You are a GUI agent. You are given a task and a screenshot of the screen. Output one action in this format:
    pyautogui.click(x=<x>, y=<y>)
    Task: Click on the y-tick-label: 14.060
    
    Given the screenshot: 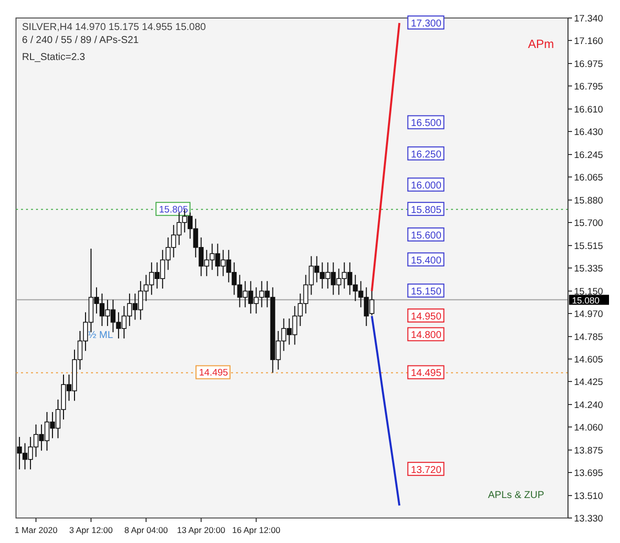 What is the action you would take?
    pyautogui.click(x=589, y=428)
    